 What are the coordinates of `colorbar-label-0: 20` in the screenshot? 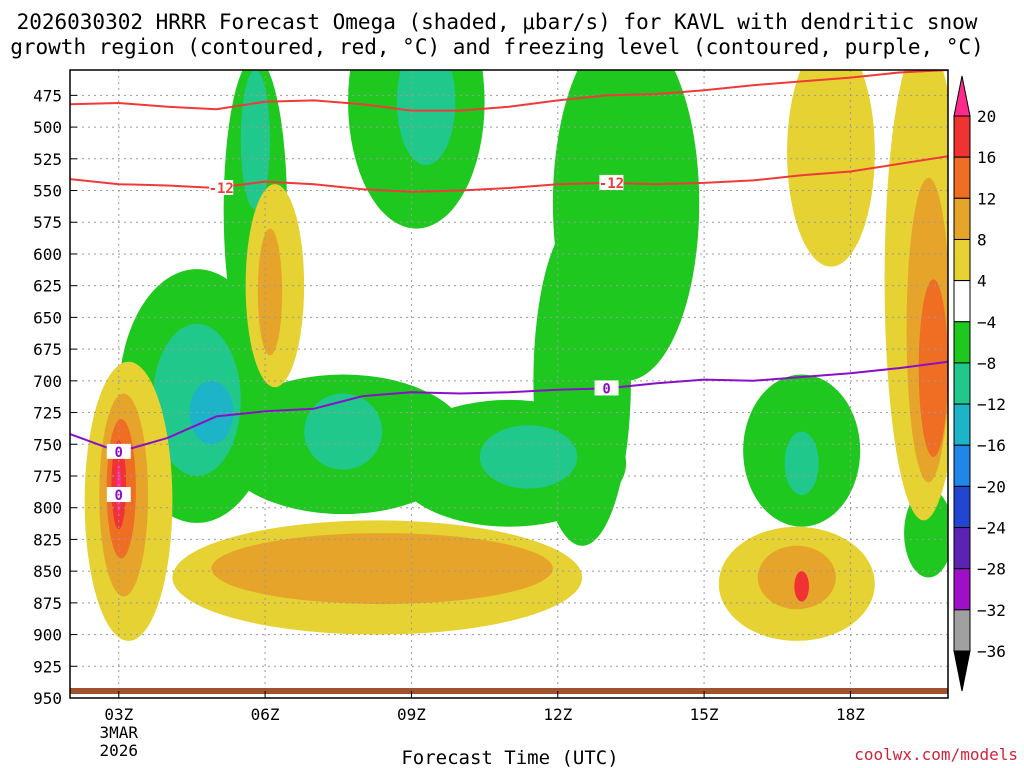 It's located at (986, 116).